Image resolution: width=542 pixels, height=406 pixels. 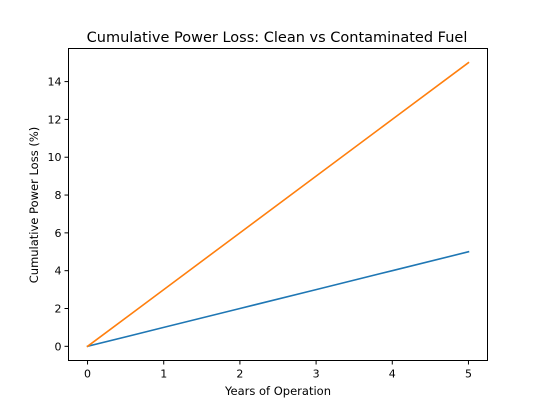 What do you see at coordinates (58, 233) in the screenshot?
I see `y-tick-label: 6` at bounding box center [58, 233].